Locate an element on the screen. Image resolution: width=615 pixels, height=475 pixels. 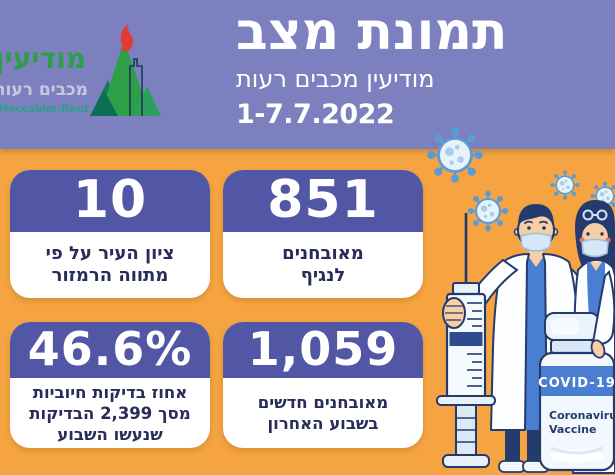
stat-value: 1,059 is located at coordinates (323, 350).